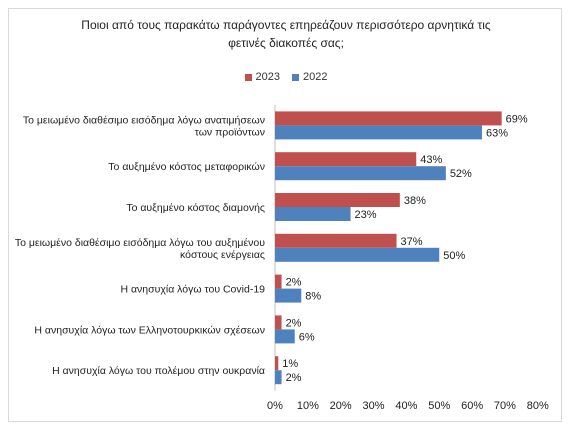  I want to click on data-label-2022: 50%, so click(454, 256).